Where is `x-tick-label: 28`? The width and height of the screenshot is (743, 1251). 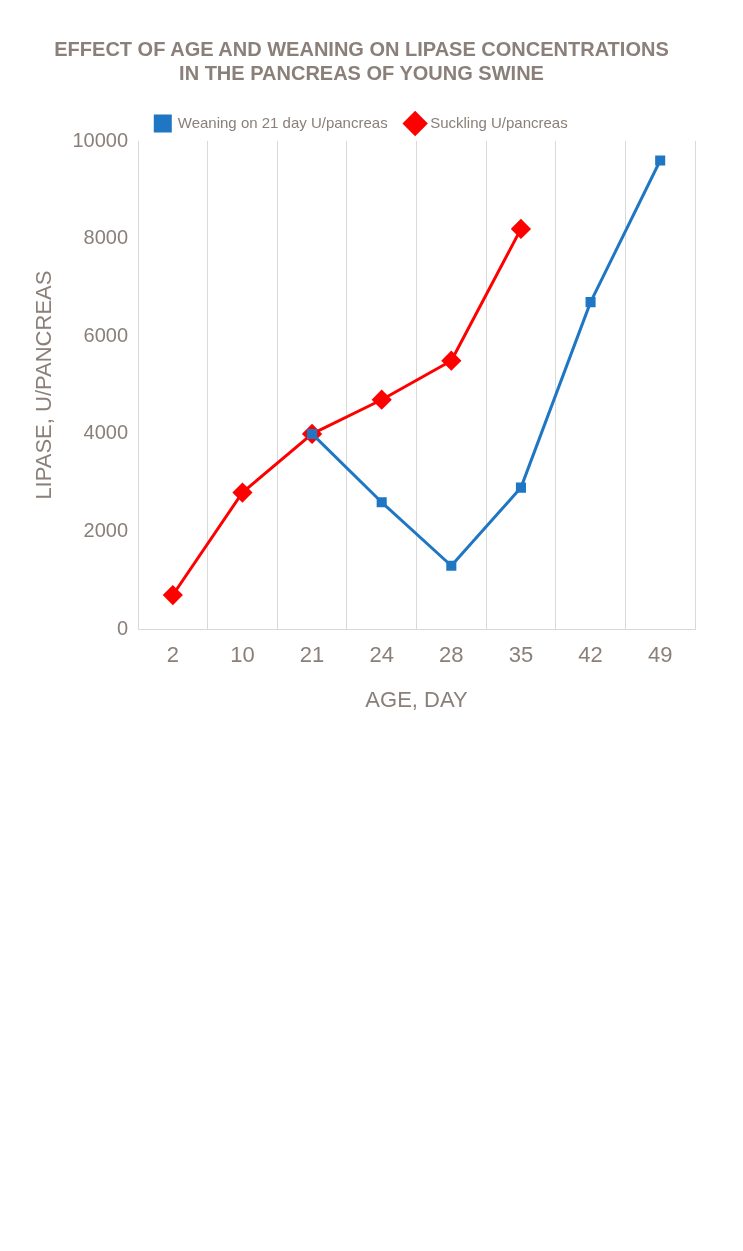 x-tick-label: 28 is located at coordinates (451, 655).